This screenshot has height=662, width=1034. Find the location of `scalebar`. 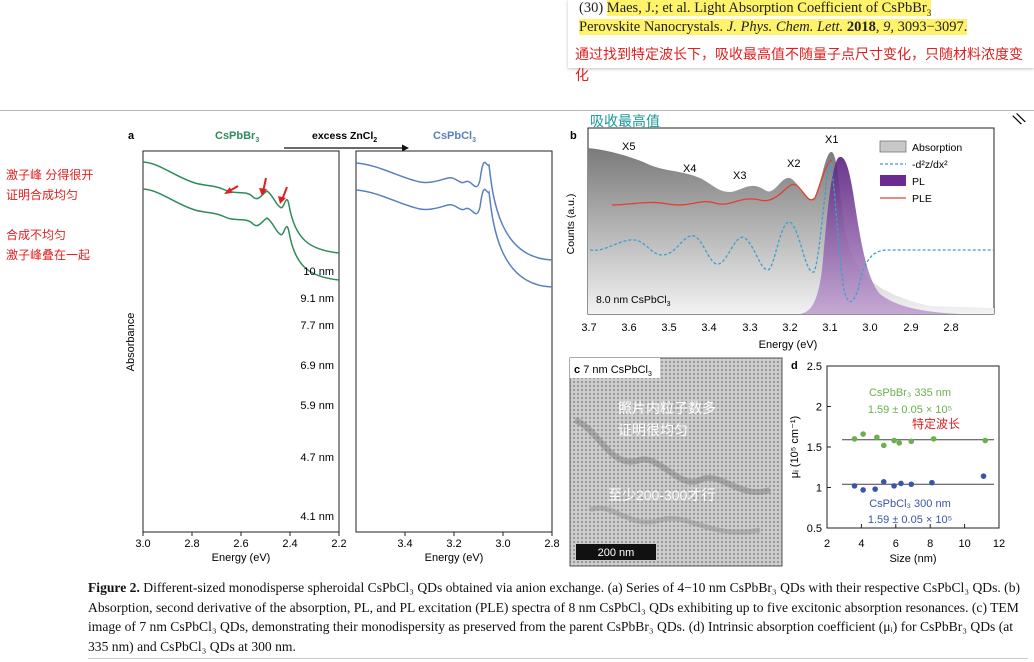

scalebar is located at coordinates (616, 552).